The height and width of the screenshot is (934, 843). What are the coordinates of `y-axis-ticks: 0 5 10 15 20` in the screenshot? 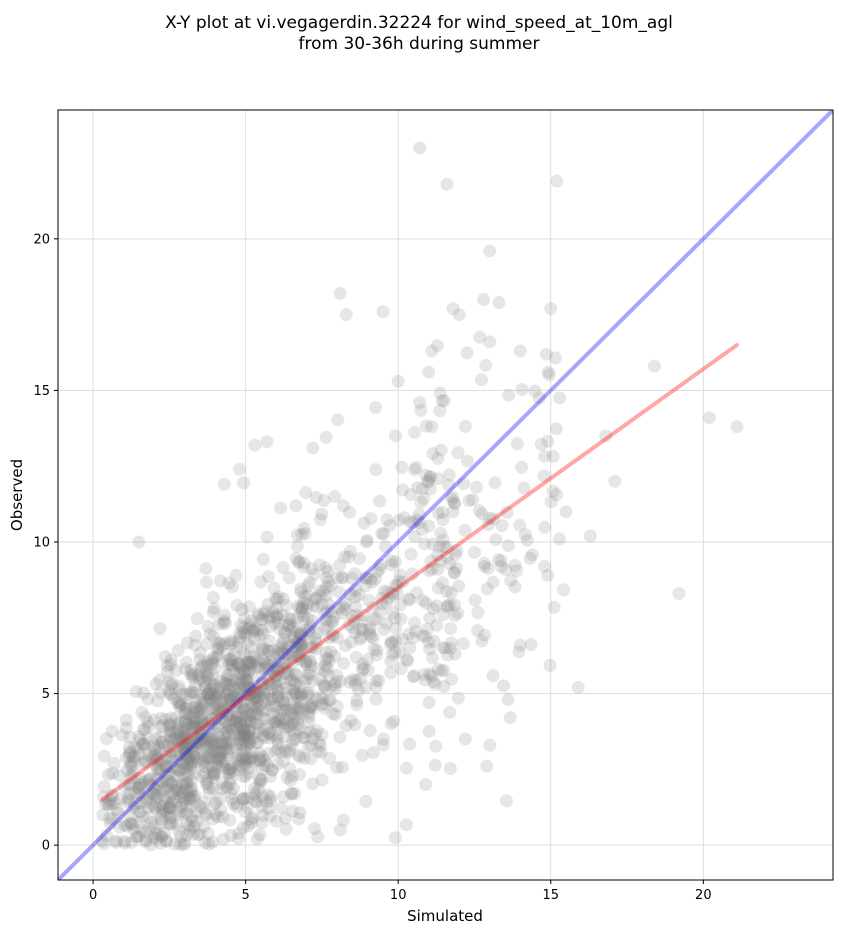 It's located at (45, 543).